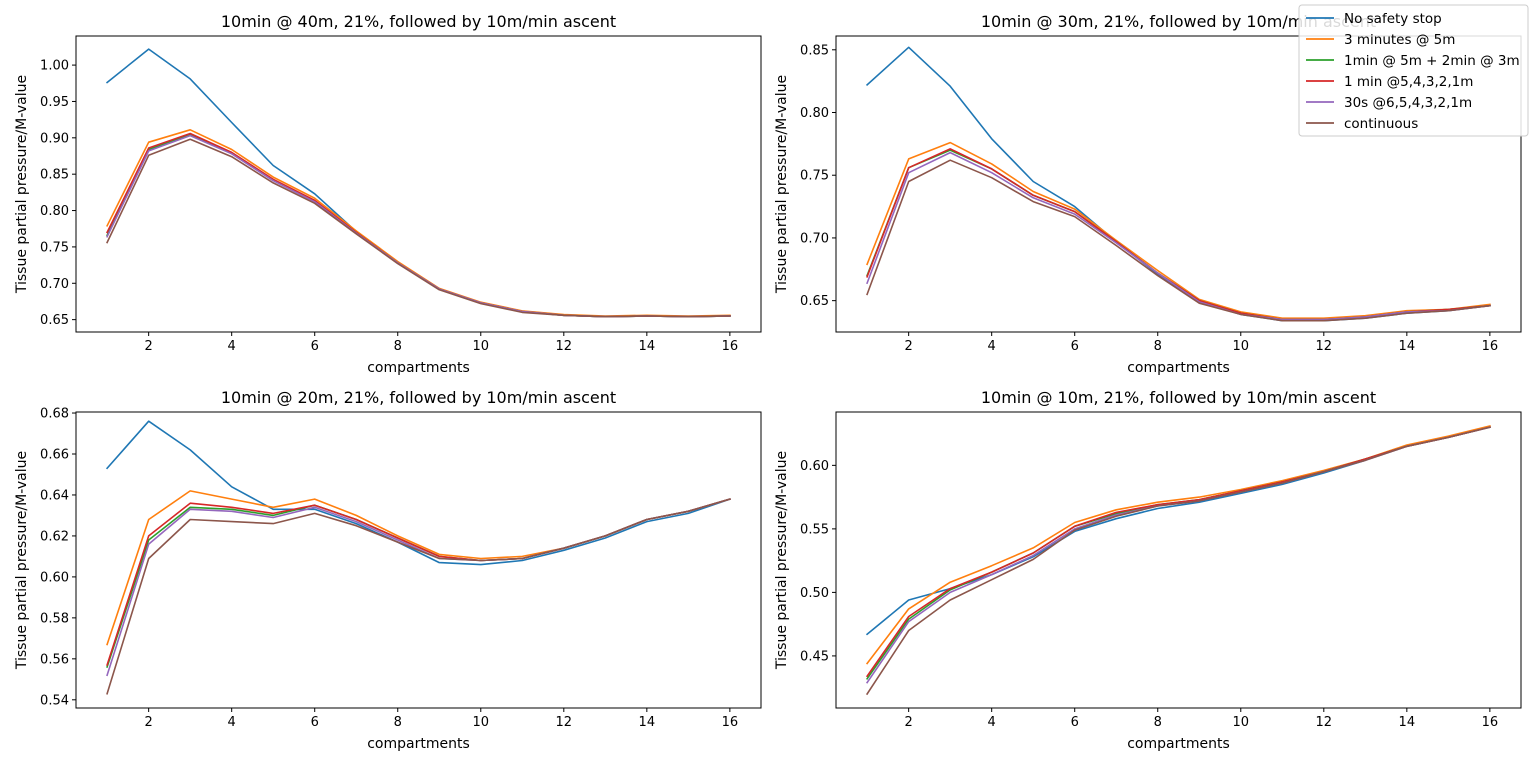 This screenshot has height=767, width=1536. I want to click on y-tick-label: 0.55, so click(814, 529).